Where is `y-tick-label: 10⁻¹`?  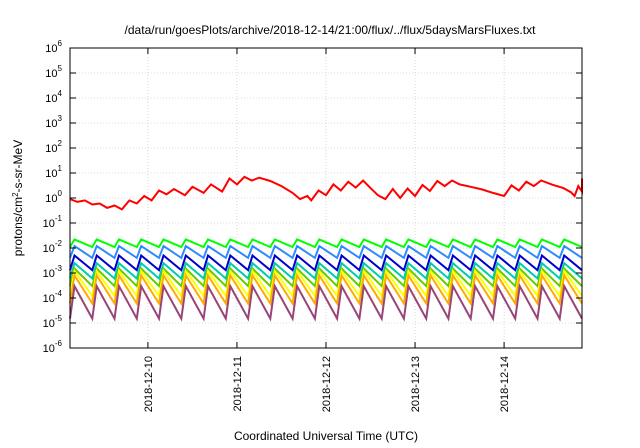 y-tick-label: 10⁻¹ is located at coordinates (53, 222).